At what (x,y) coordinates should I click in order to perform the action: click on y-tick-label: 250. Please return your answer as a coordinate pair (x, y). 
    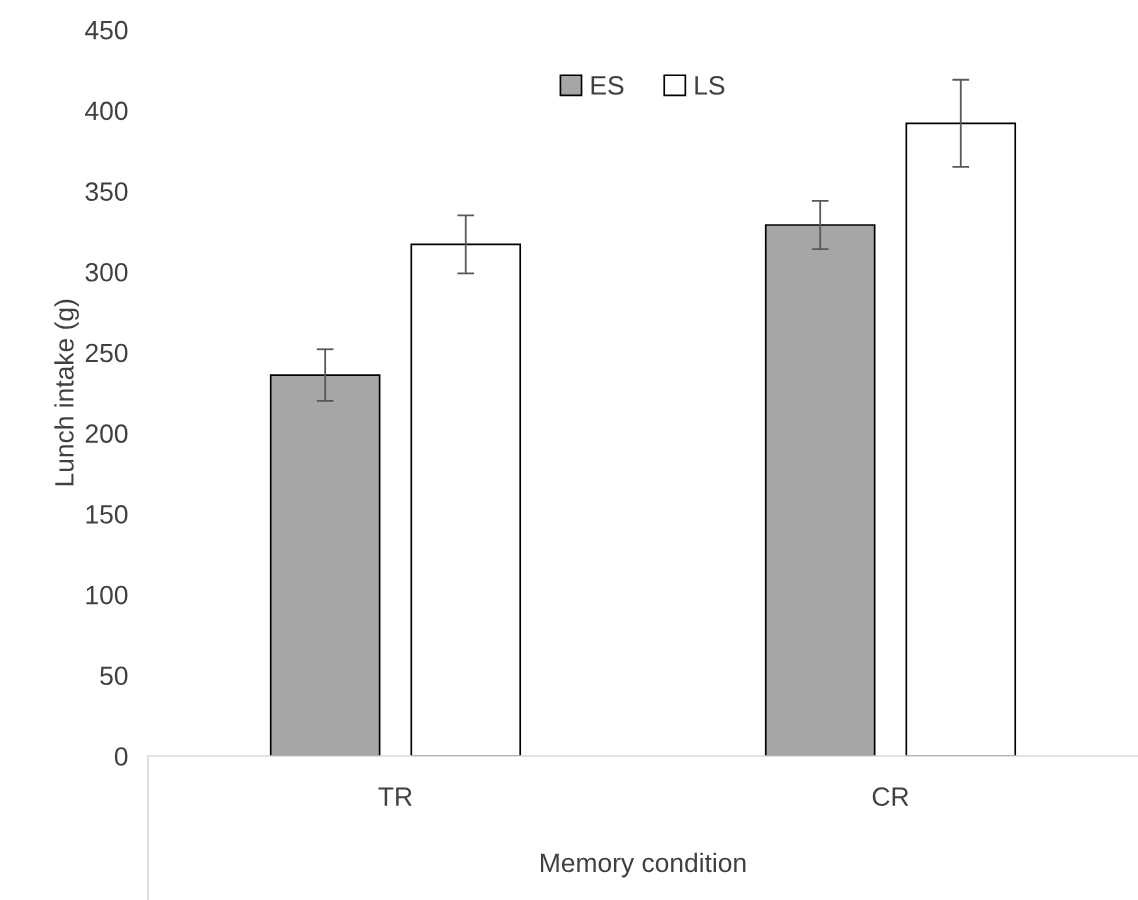
    Looking at the image, I should click on (106, 353).